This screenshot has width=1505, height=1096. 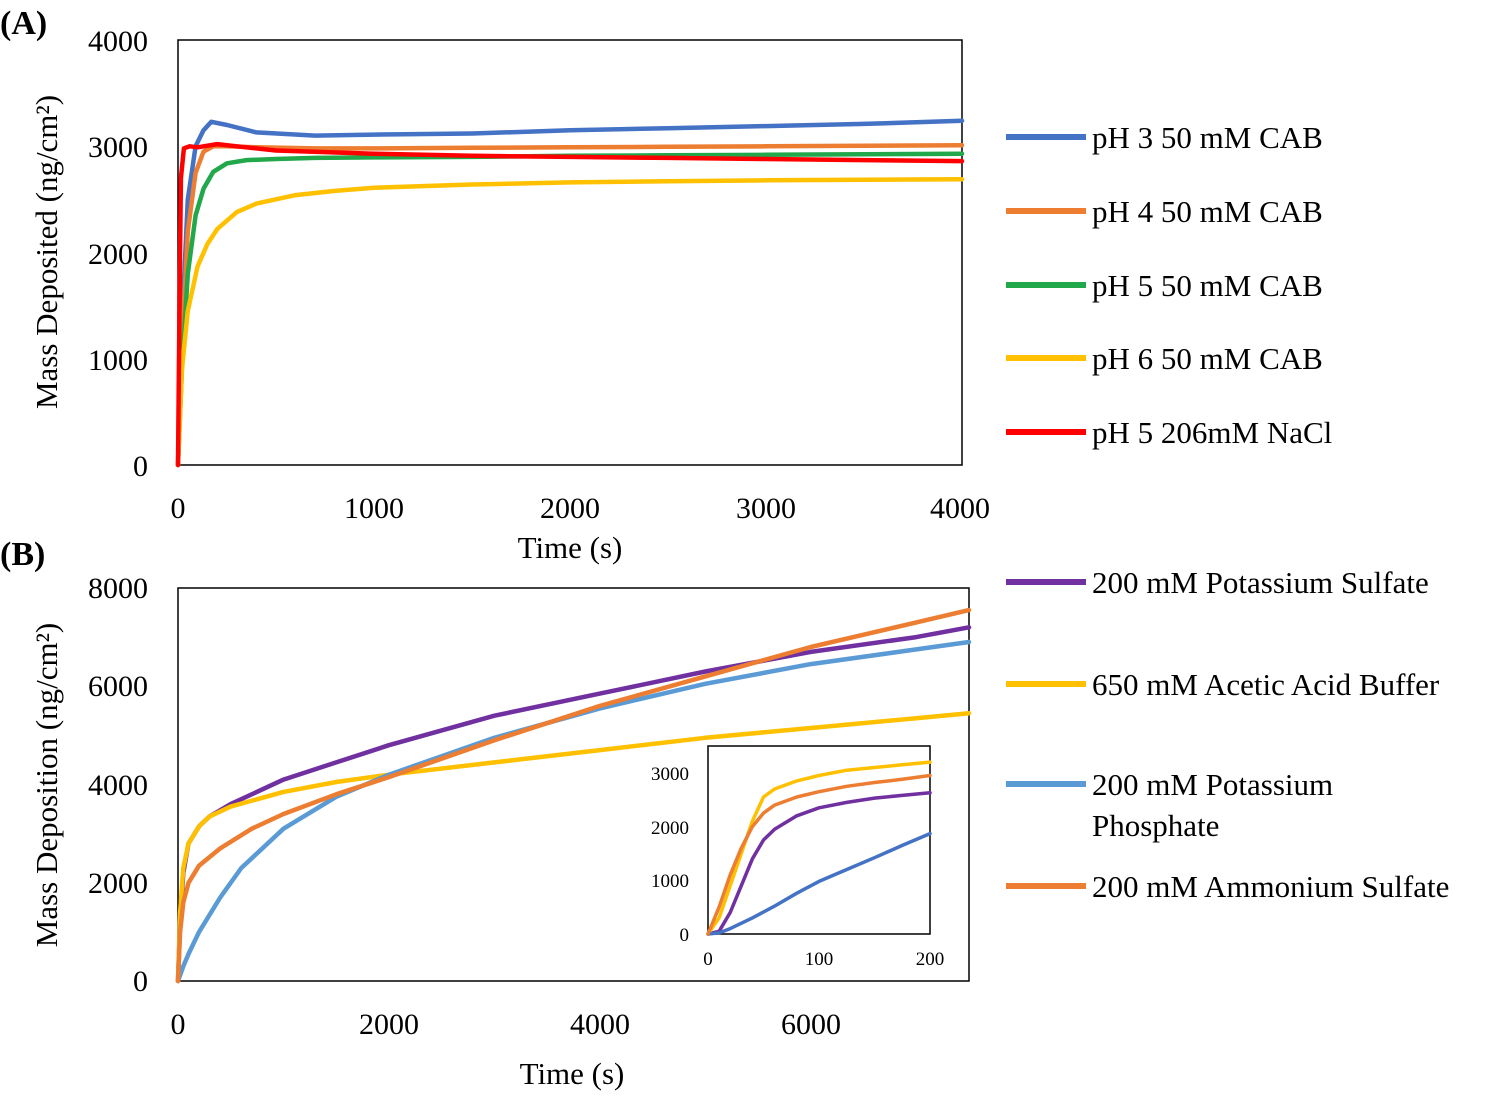 What do you see at coordinates (118, 41) in the screenshot?
I see `panel-a-ytick-4000: 4000` at bounding box center [118, 41].